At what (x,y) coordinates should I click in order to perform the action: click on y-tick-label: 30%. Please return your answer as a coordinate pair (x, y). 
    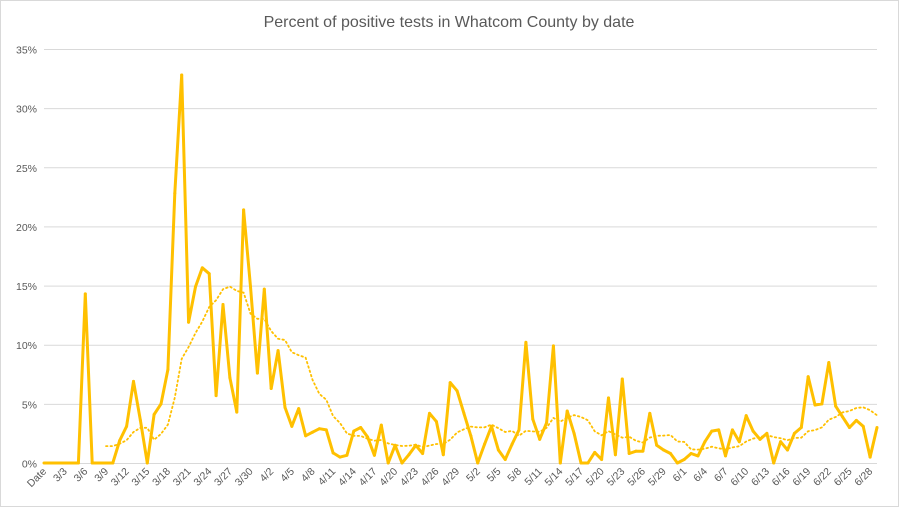
    Looking at the image, I should click on (26, 110).